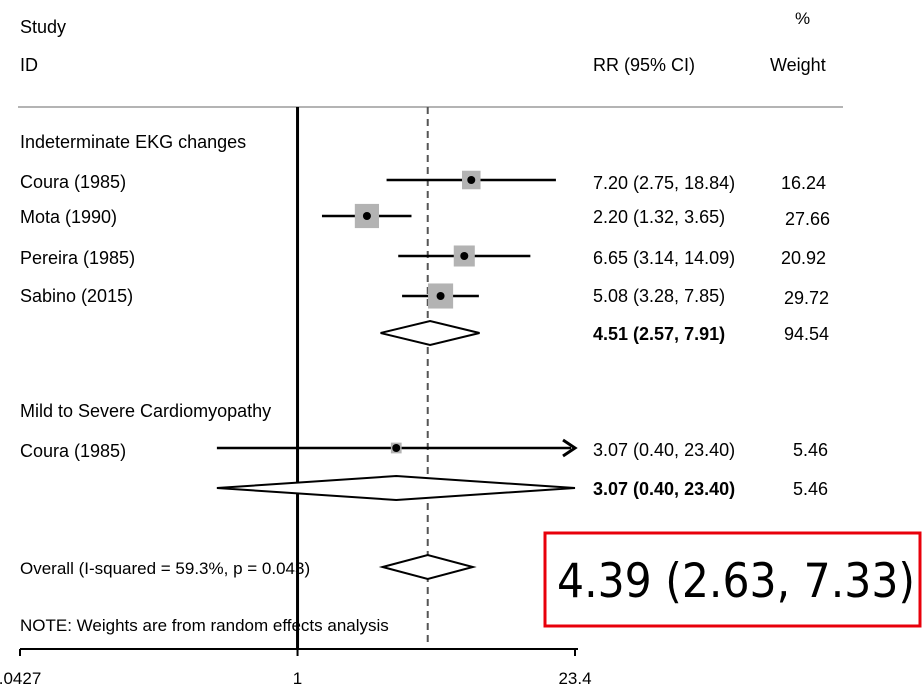 Image resolution: width=923 pixels, height=690 pixels. What do you see at coordinates (29, 65) in the screenshot?
I see `header-id: ID` at bounding box center [29, 65].